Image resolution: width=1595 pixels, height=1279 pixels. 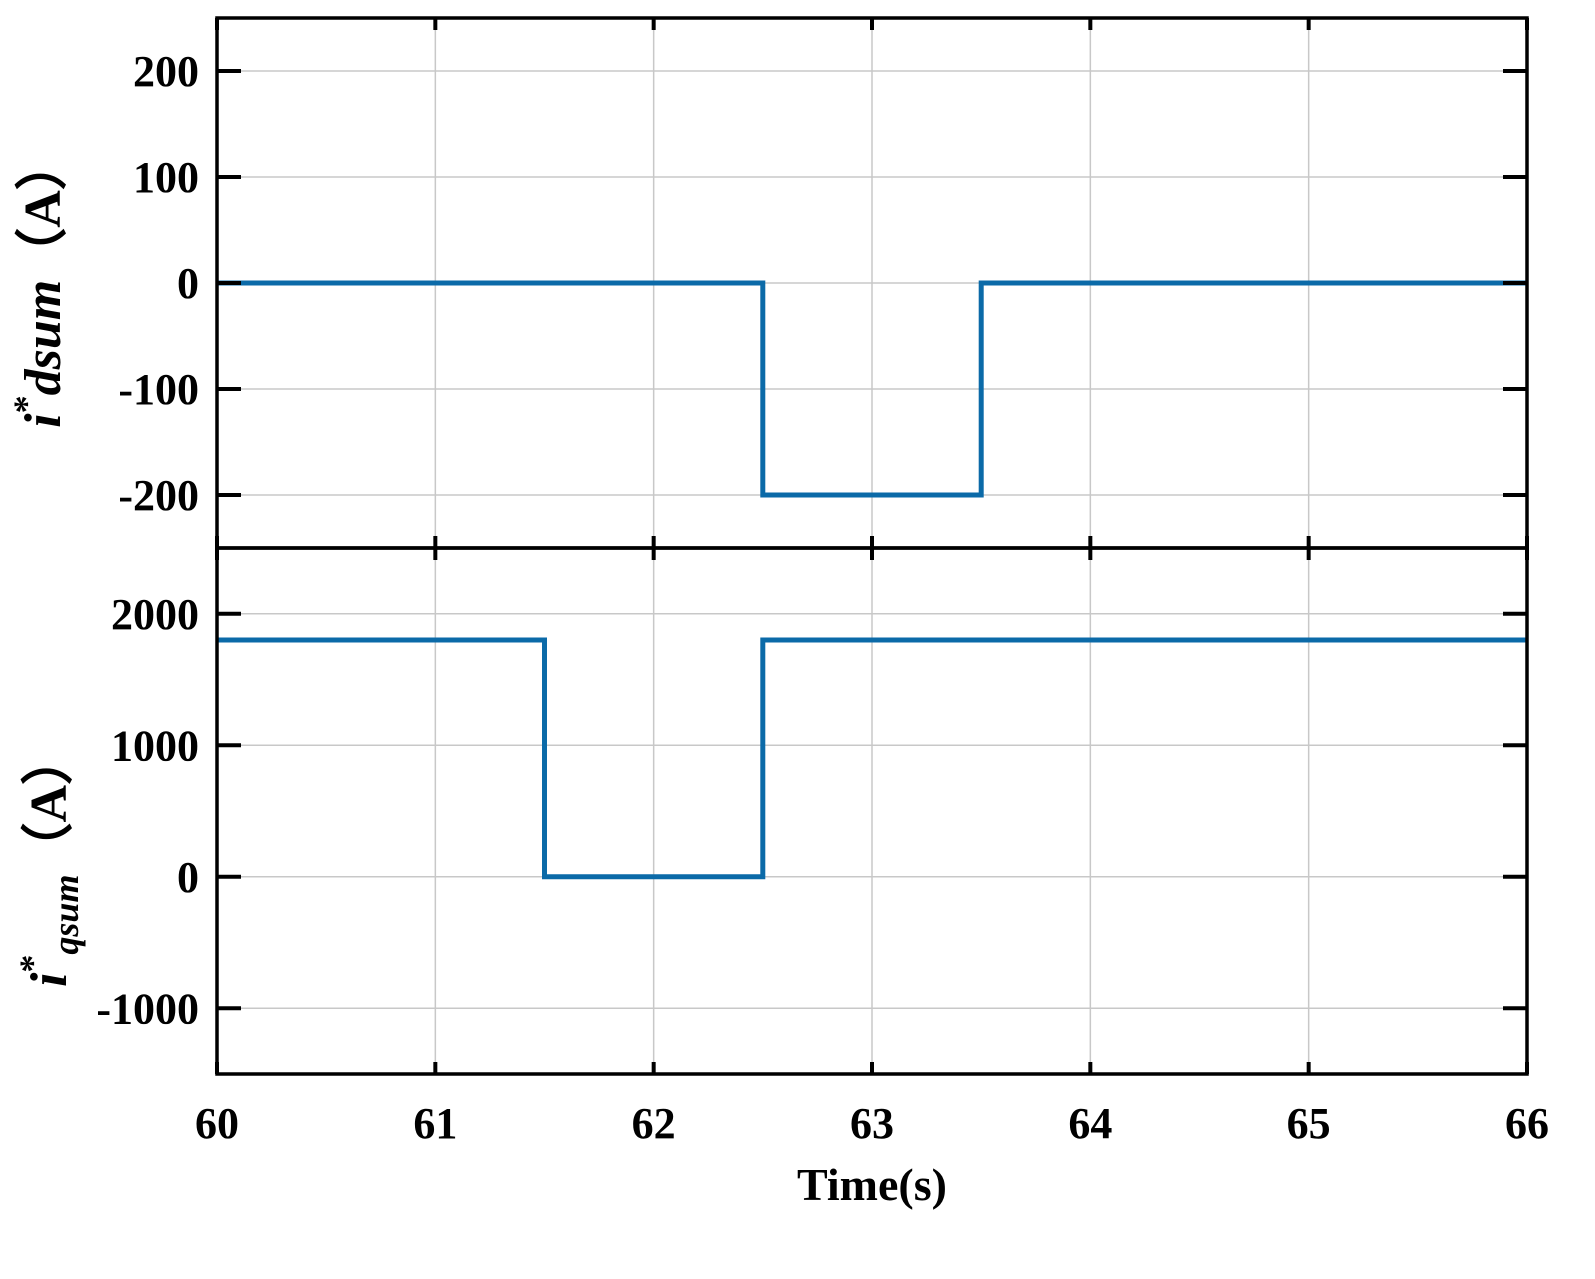 What do you see at coordinates (872, 1184) in the screenshot?
I see `x-axis-title: Time(s)` at bounding box center [872, 1184].